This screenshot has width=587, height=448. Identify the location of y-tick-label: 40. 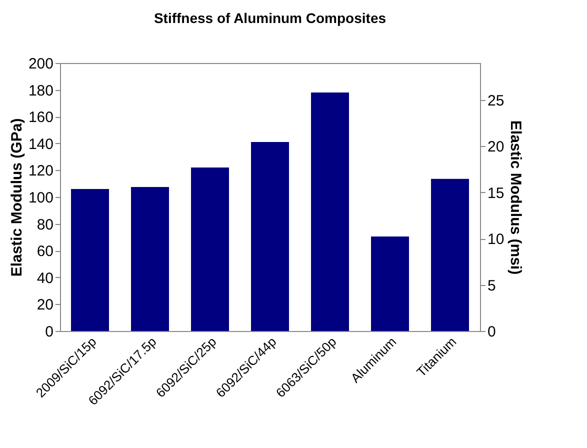
(45, 278).